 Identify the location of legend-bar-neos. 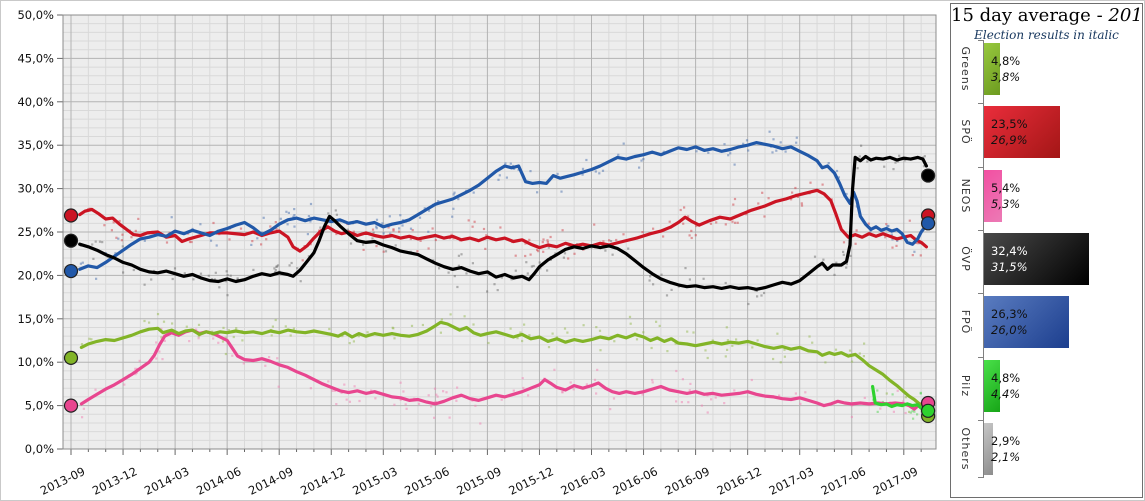
(993, 195).